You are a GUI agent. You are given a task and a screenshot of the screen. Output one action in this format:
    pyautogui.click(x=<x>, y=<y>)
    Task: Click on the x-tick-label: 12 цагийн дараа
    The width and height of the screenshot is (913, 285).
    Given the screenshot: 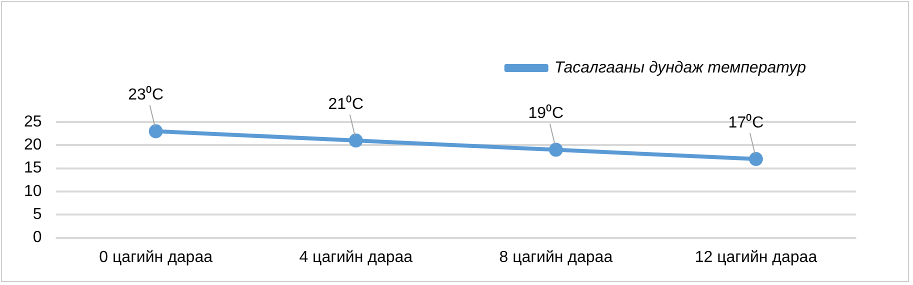 What is the action you would take?
    pyautogui.click(x=756, y=257)
    